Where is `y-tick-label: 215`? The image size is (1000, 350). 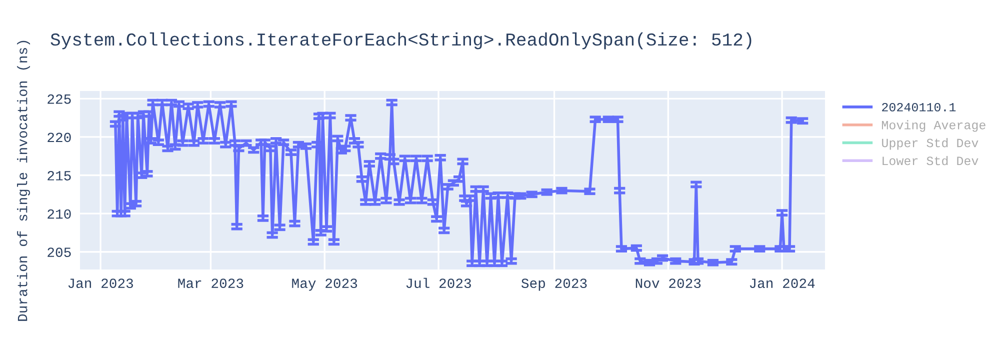
y-tick-label: 215 is located at coordinates (59, 175).